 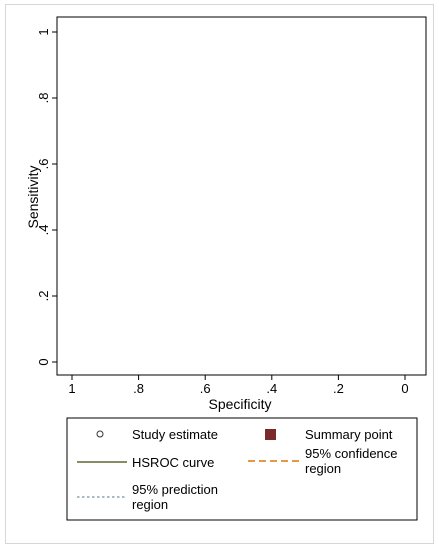 I want to click on legend-study-label: Study estimate, so click(x=175, y=434).